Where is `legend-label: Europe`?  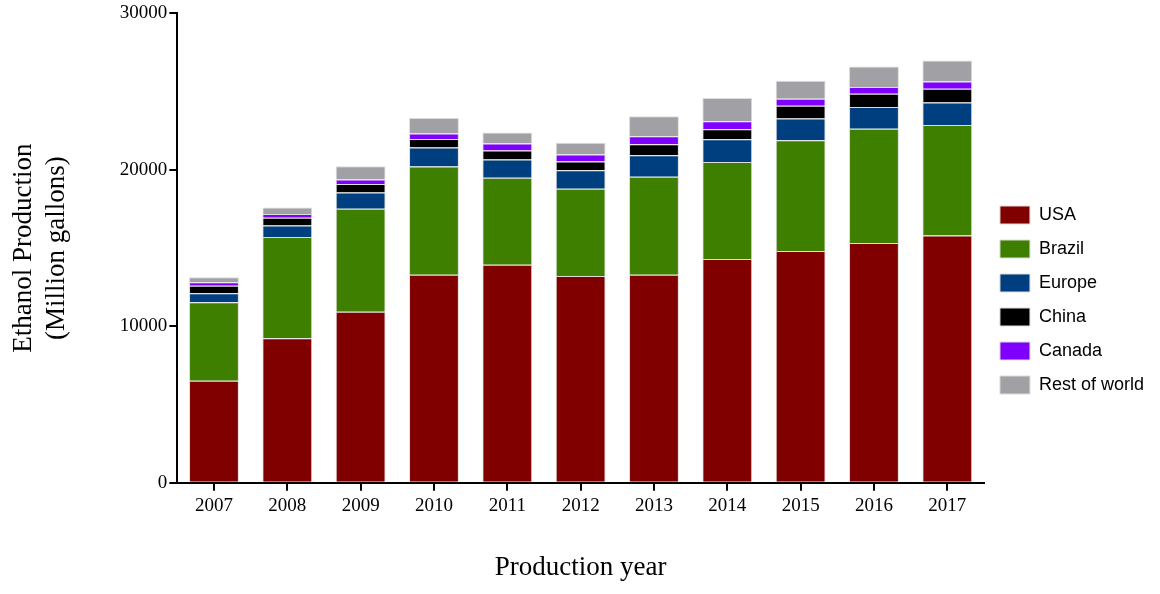
legend-label: Europe is located at coordinates (1068, 281).